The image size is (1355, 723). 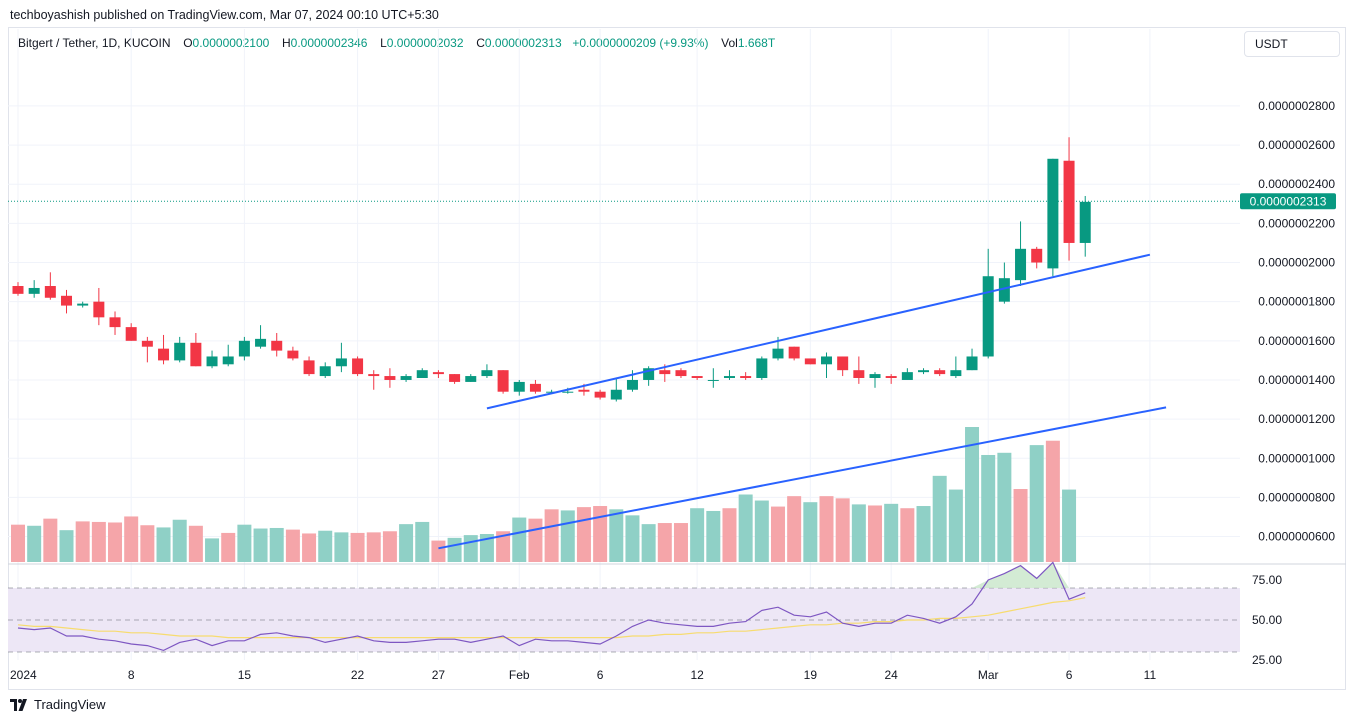 I want to click on tradingview-brand: TradingView, so click(x=58, y=704).